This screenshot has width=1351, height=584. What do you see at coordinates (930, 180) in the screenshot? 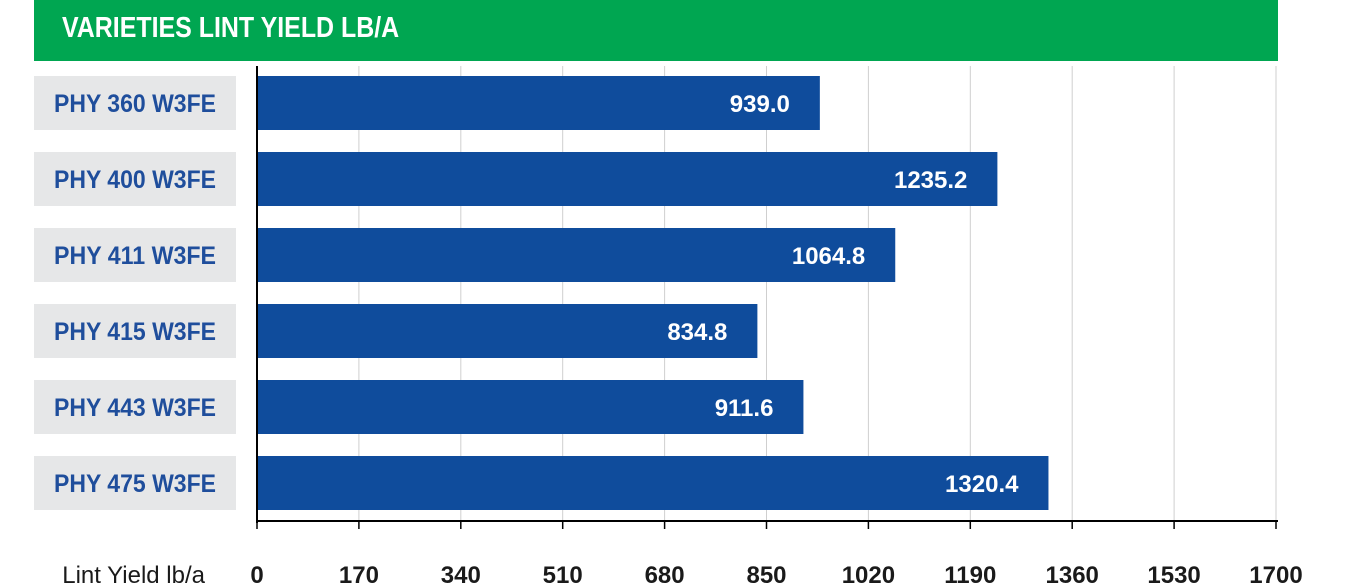
I see `bar-value-label: 1235.2` at bounding box center [930, 180].